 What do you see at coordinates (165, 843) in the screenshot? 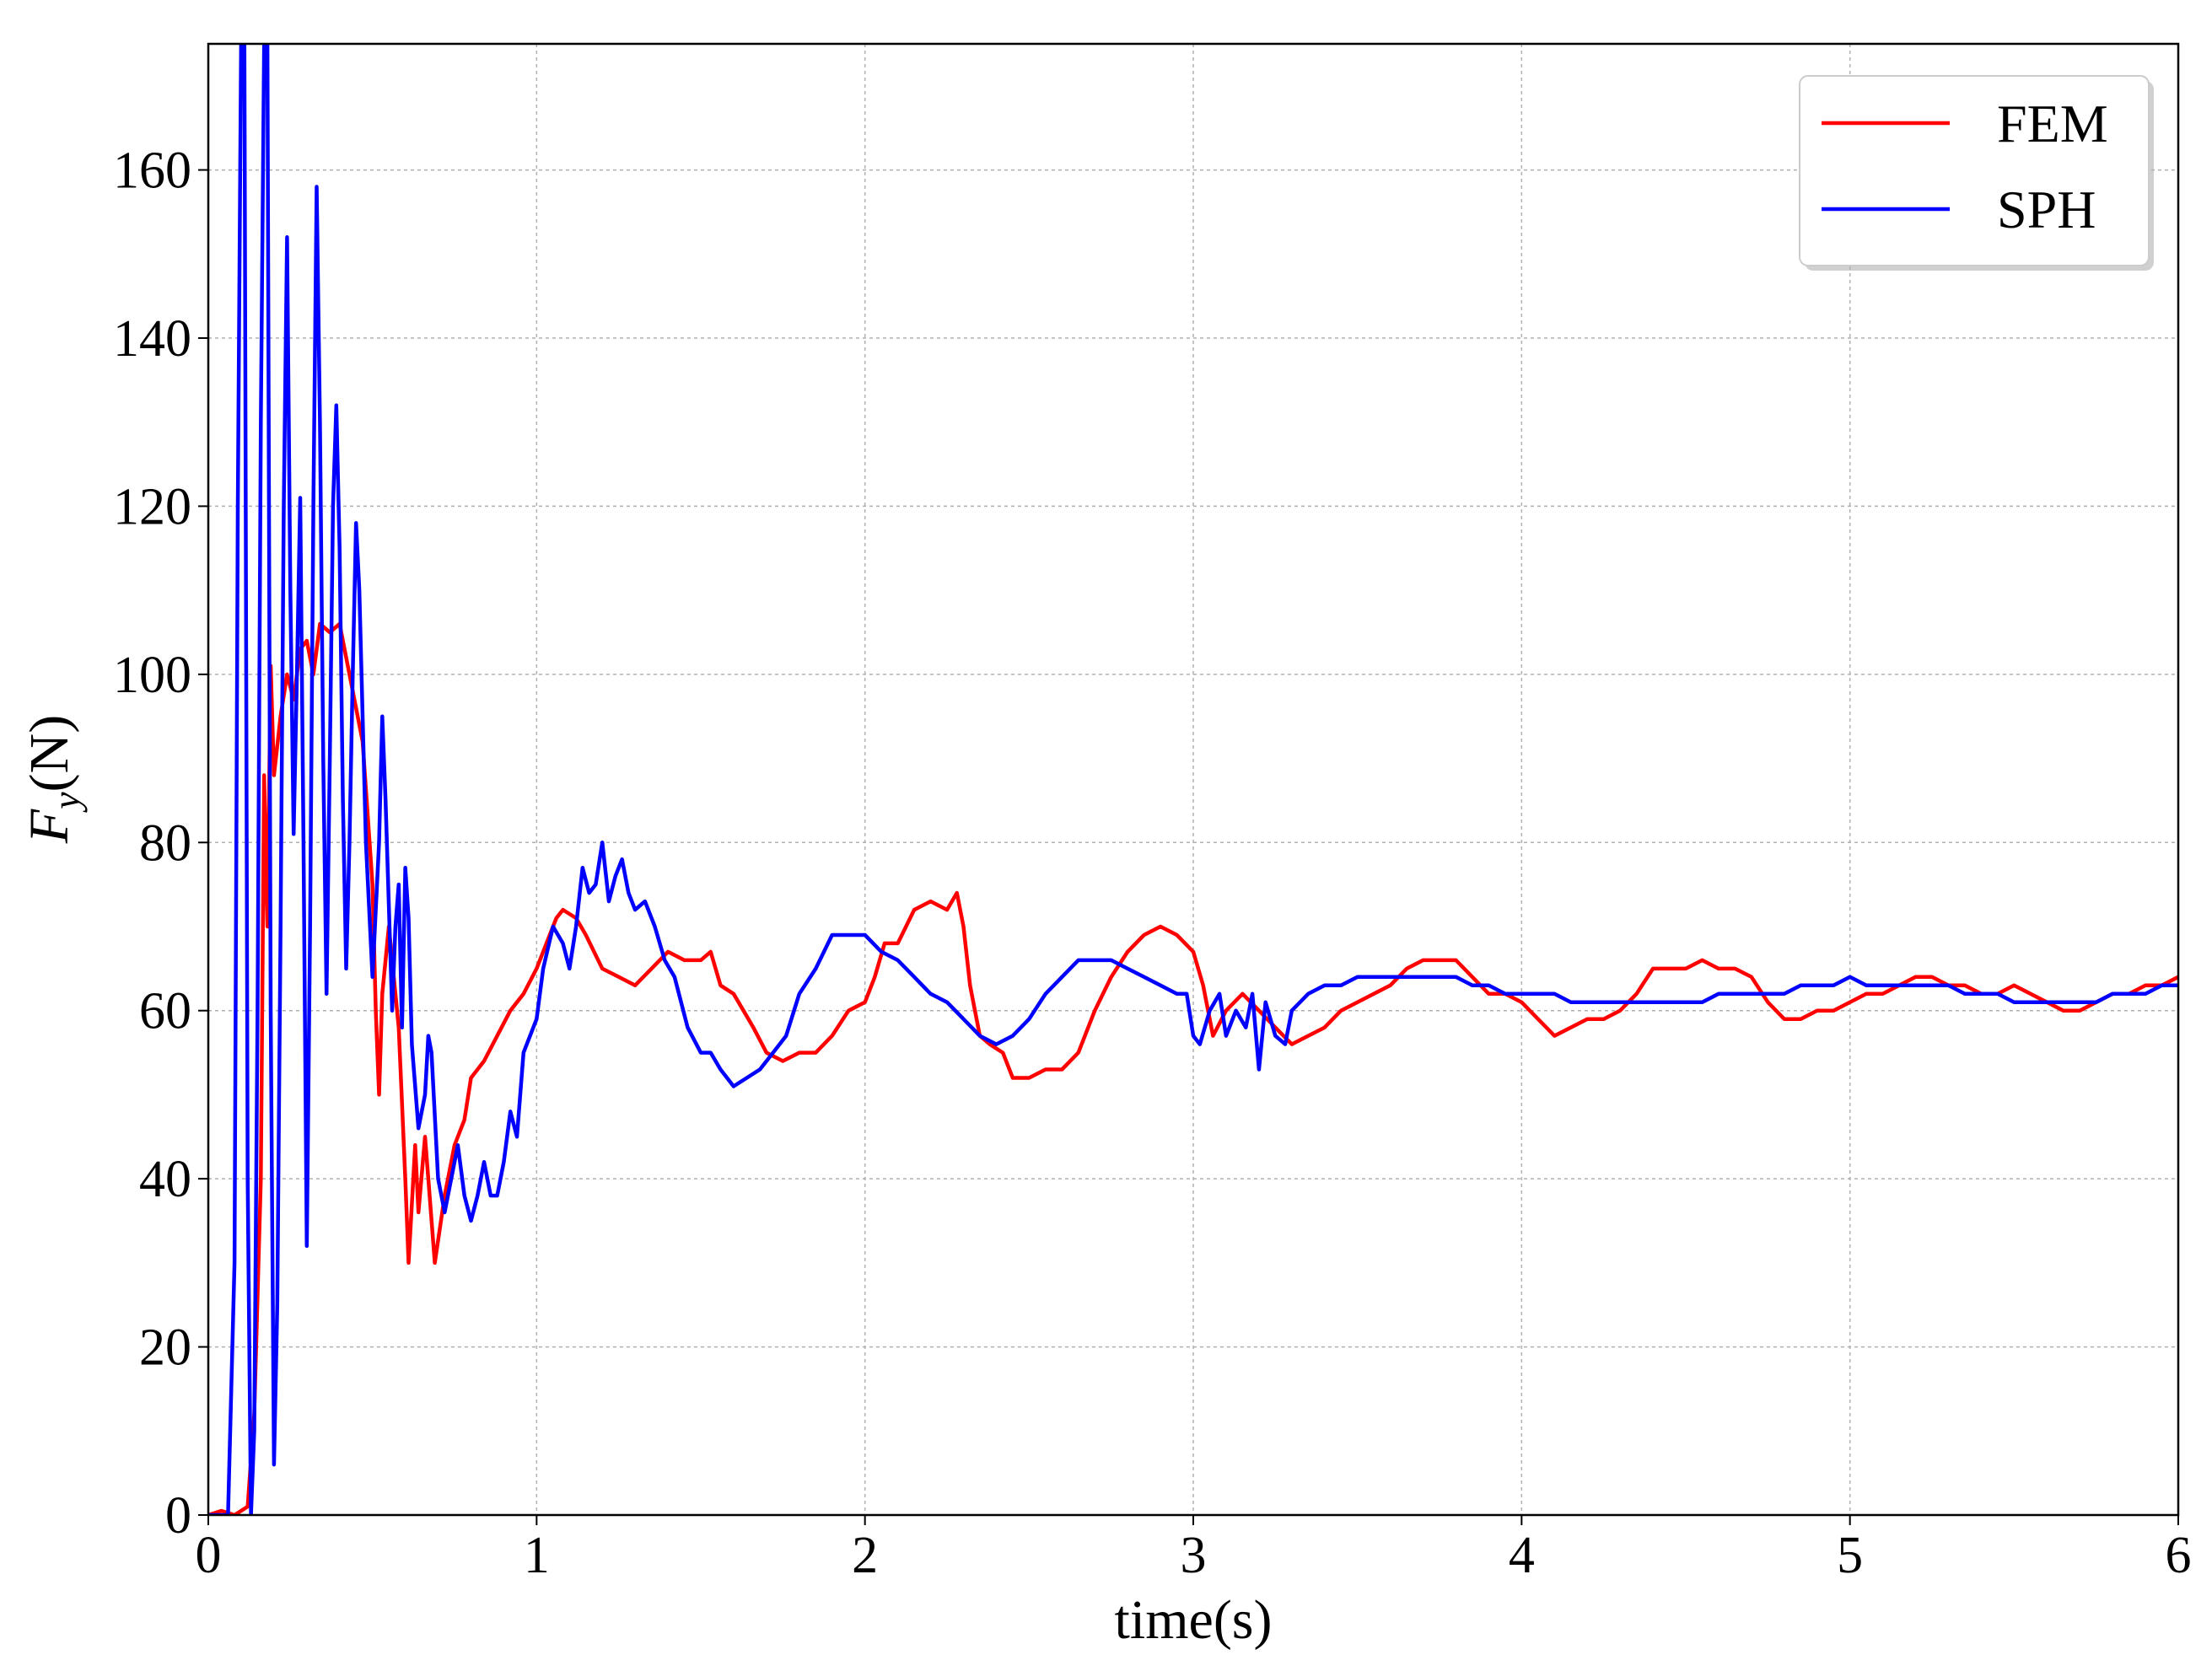
I see `y-tick-label: 80` at bounding box center [165, 843].